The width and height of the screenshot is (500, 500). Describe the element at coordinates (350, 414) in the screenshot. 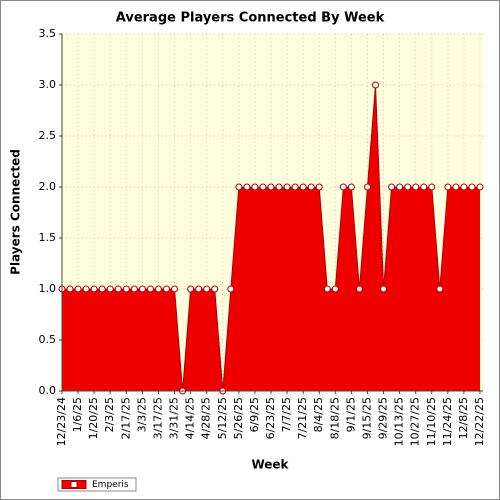

I see `x-tick-label: 9/1/25` at that location.